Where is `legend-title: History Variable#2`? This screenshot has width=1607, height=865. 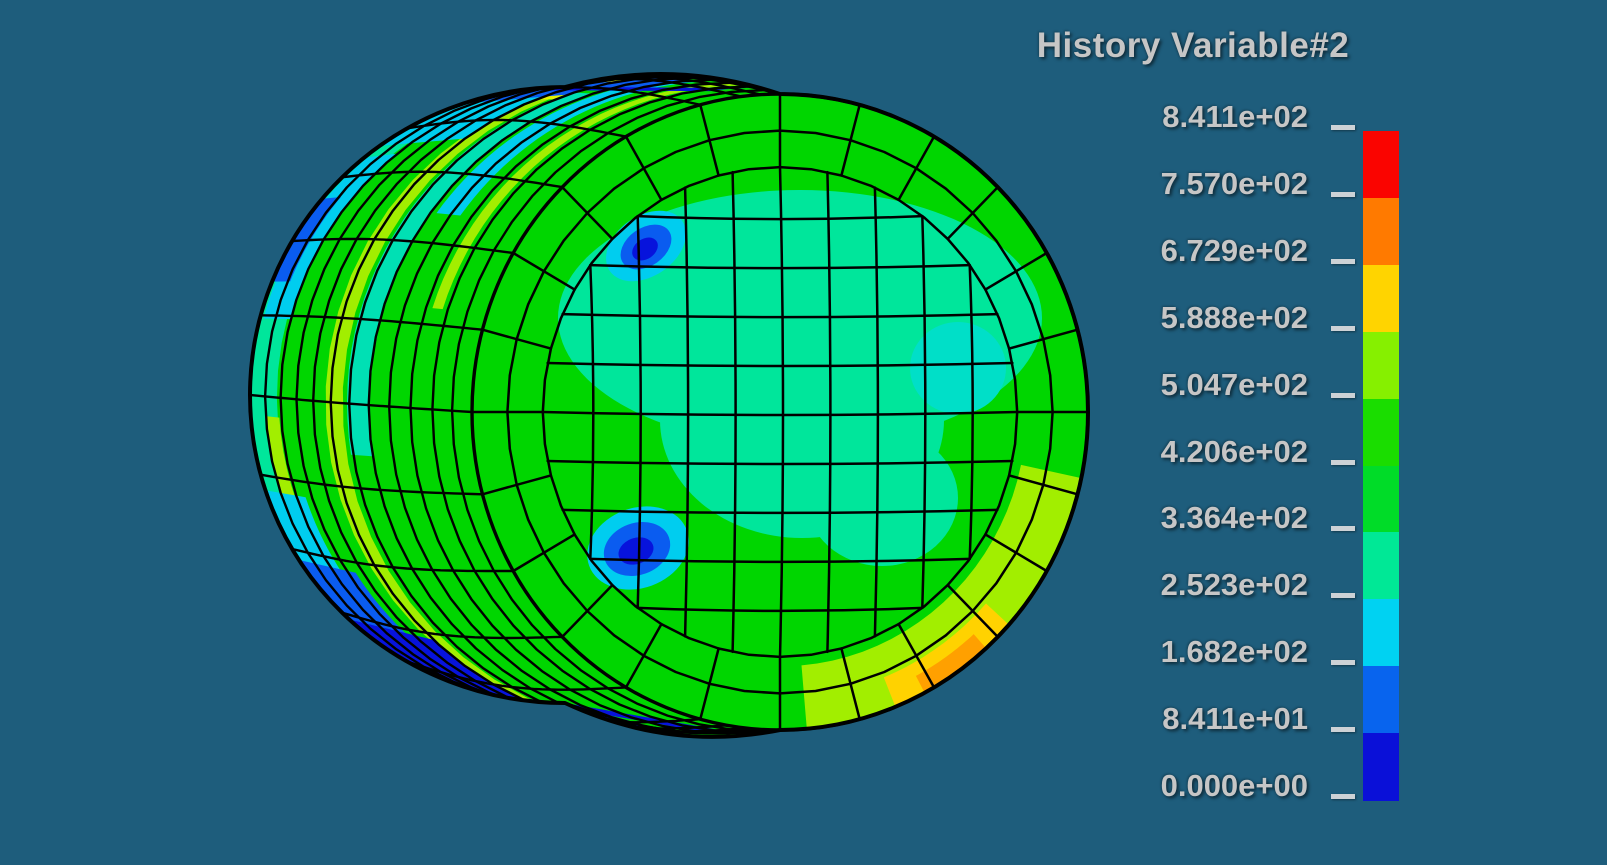 legend-title: History Variable#2 is located at coordinates (1193, 45).